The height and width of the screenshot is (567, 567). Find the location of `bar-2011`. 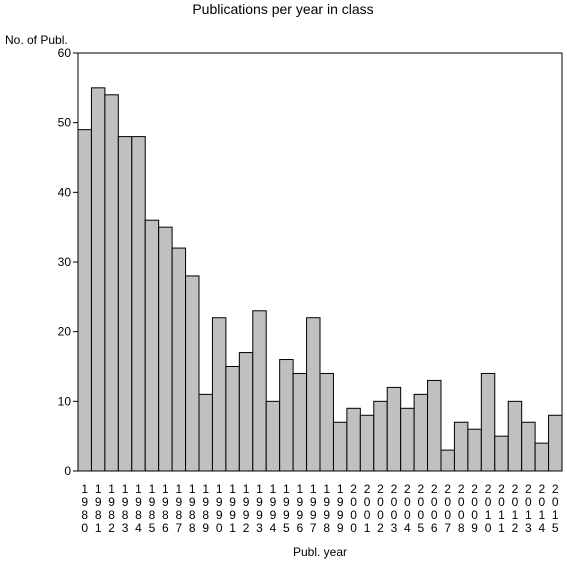

bar-2011 is located at coordinates (501, 453).